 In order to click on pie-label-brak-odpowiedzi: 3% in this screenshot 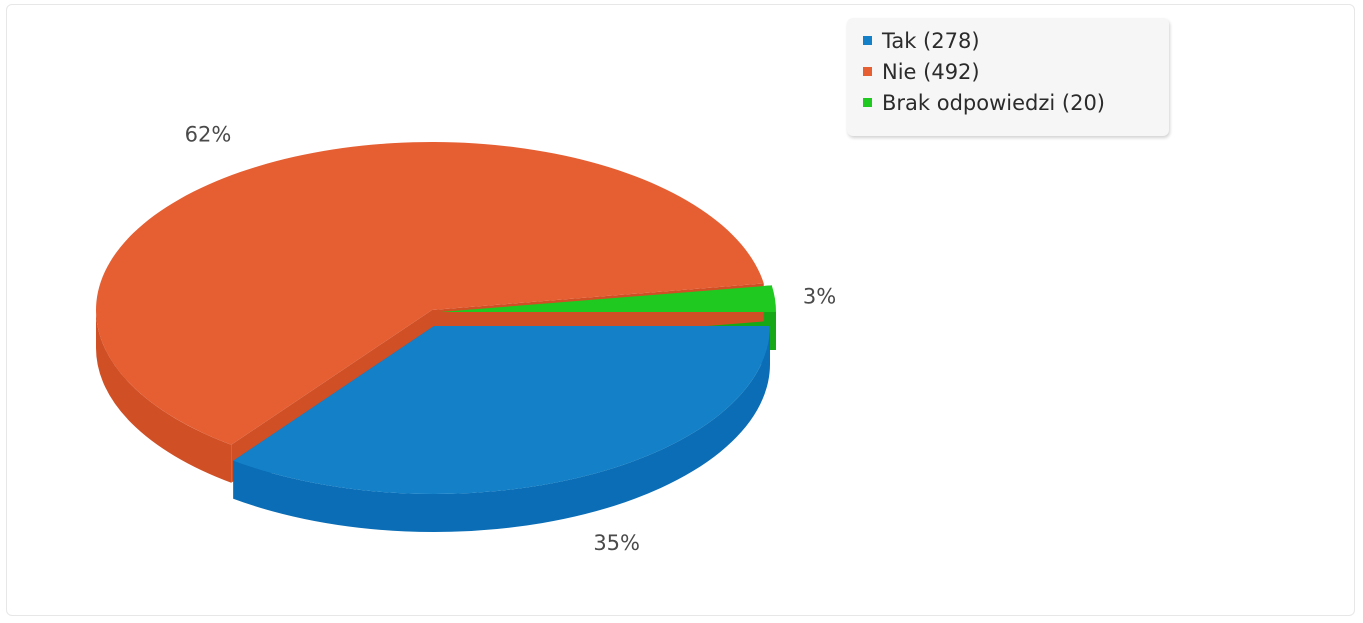, I will do `click(819, 296)`.